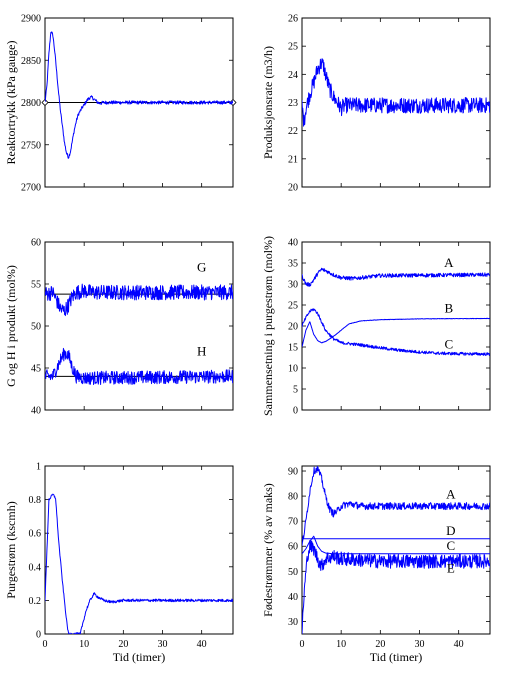  I want to click on series-annotation: G, so click(201, 266).